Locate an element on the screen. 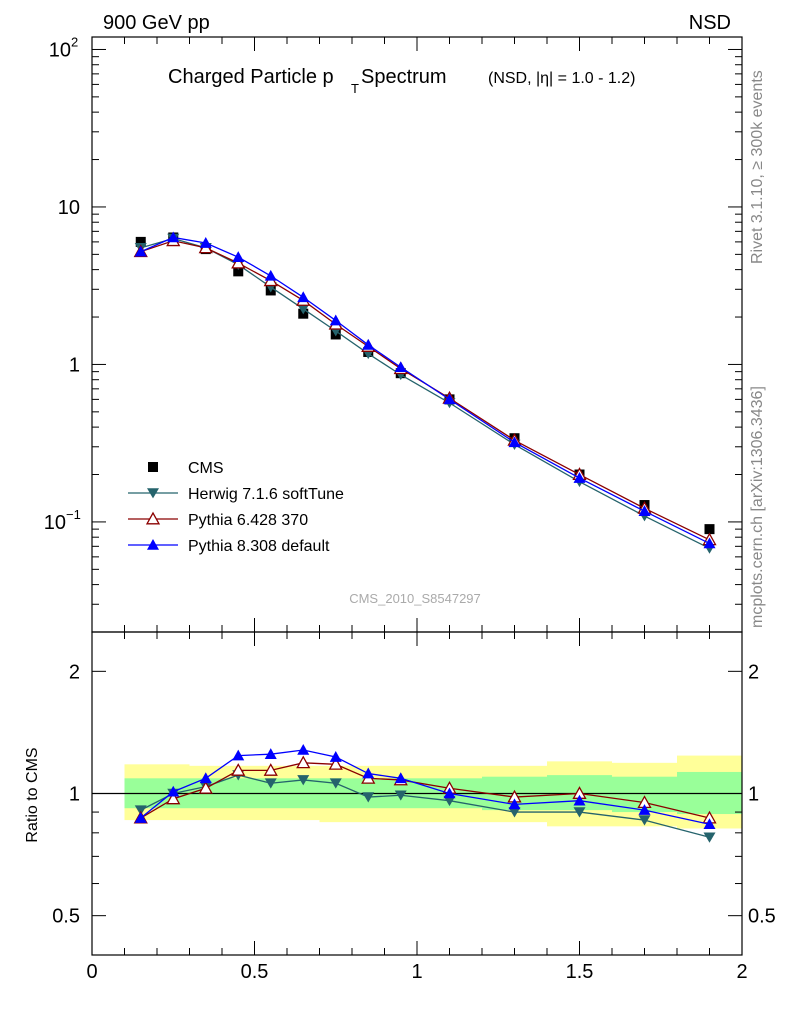 This screenshot has height=1024, width=786. legend-entry: Pythia 6.428 370 is located at coordinates (218, 520).